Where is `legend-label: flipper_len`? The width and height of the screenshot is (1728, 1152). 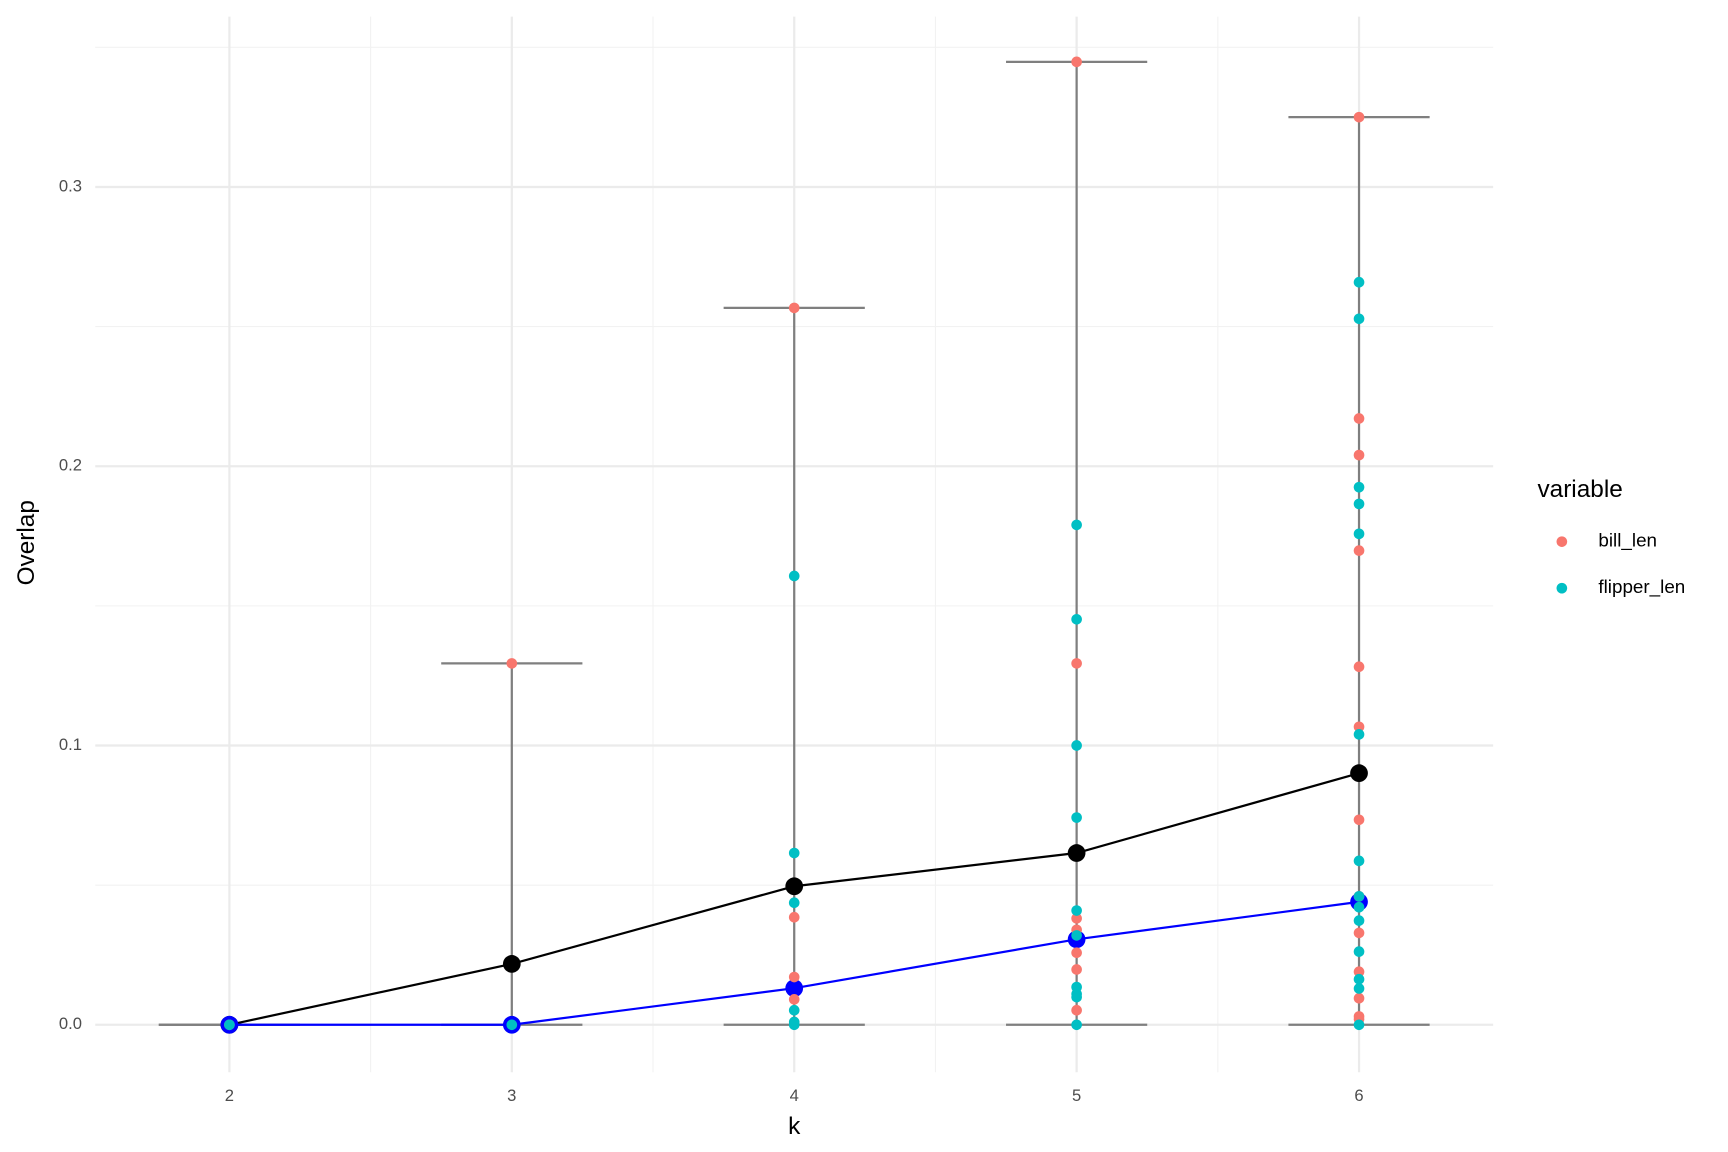
legend-label: flipper_len is located at coordinates (1641, 587).